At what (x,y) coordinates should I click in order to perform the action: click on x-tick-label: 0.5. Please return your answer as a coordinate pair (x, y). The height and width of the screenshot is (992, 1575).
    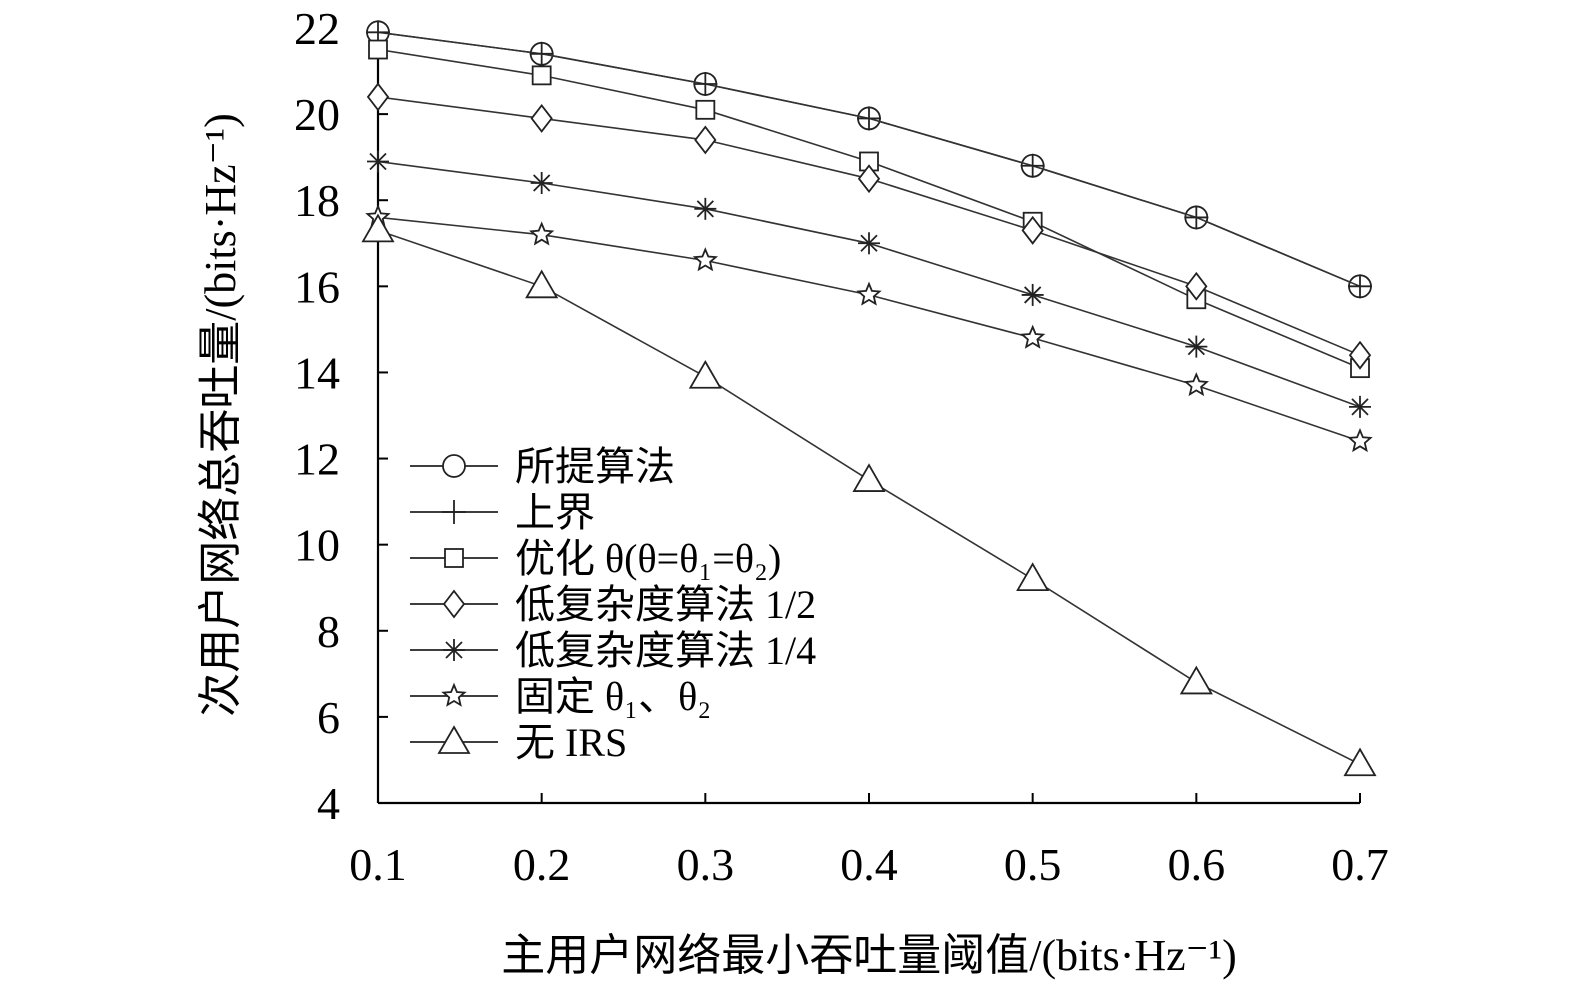
    Looking at the image, I should click on (1033, 864).